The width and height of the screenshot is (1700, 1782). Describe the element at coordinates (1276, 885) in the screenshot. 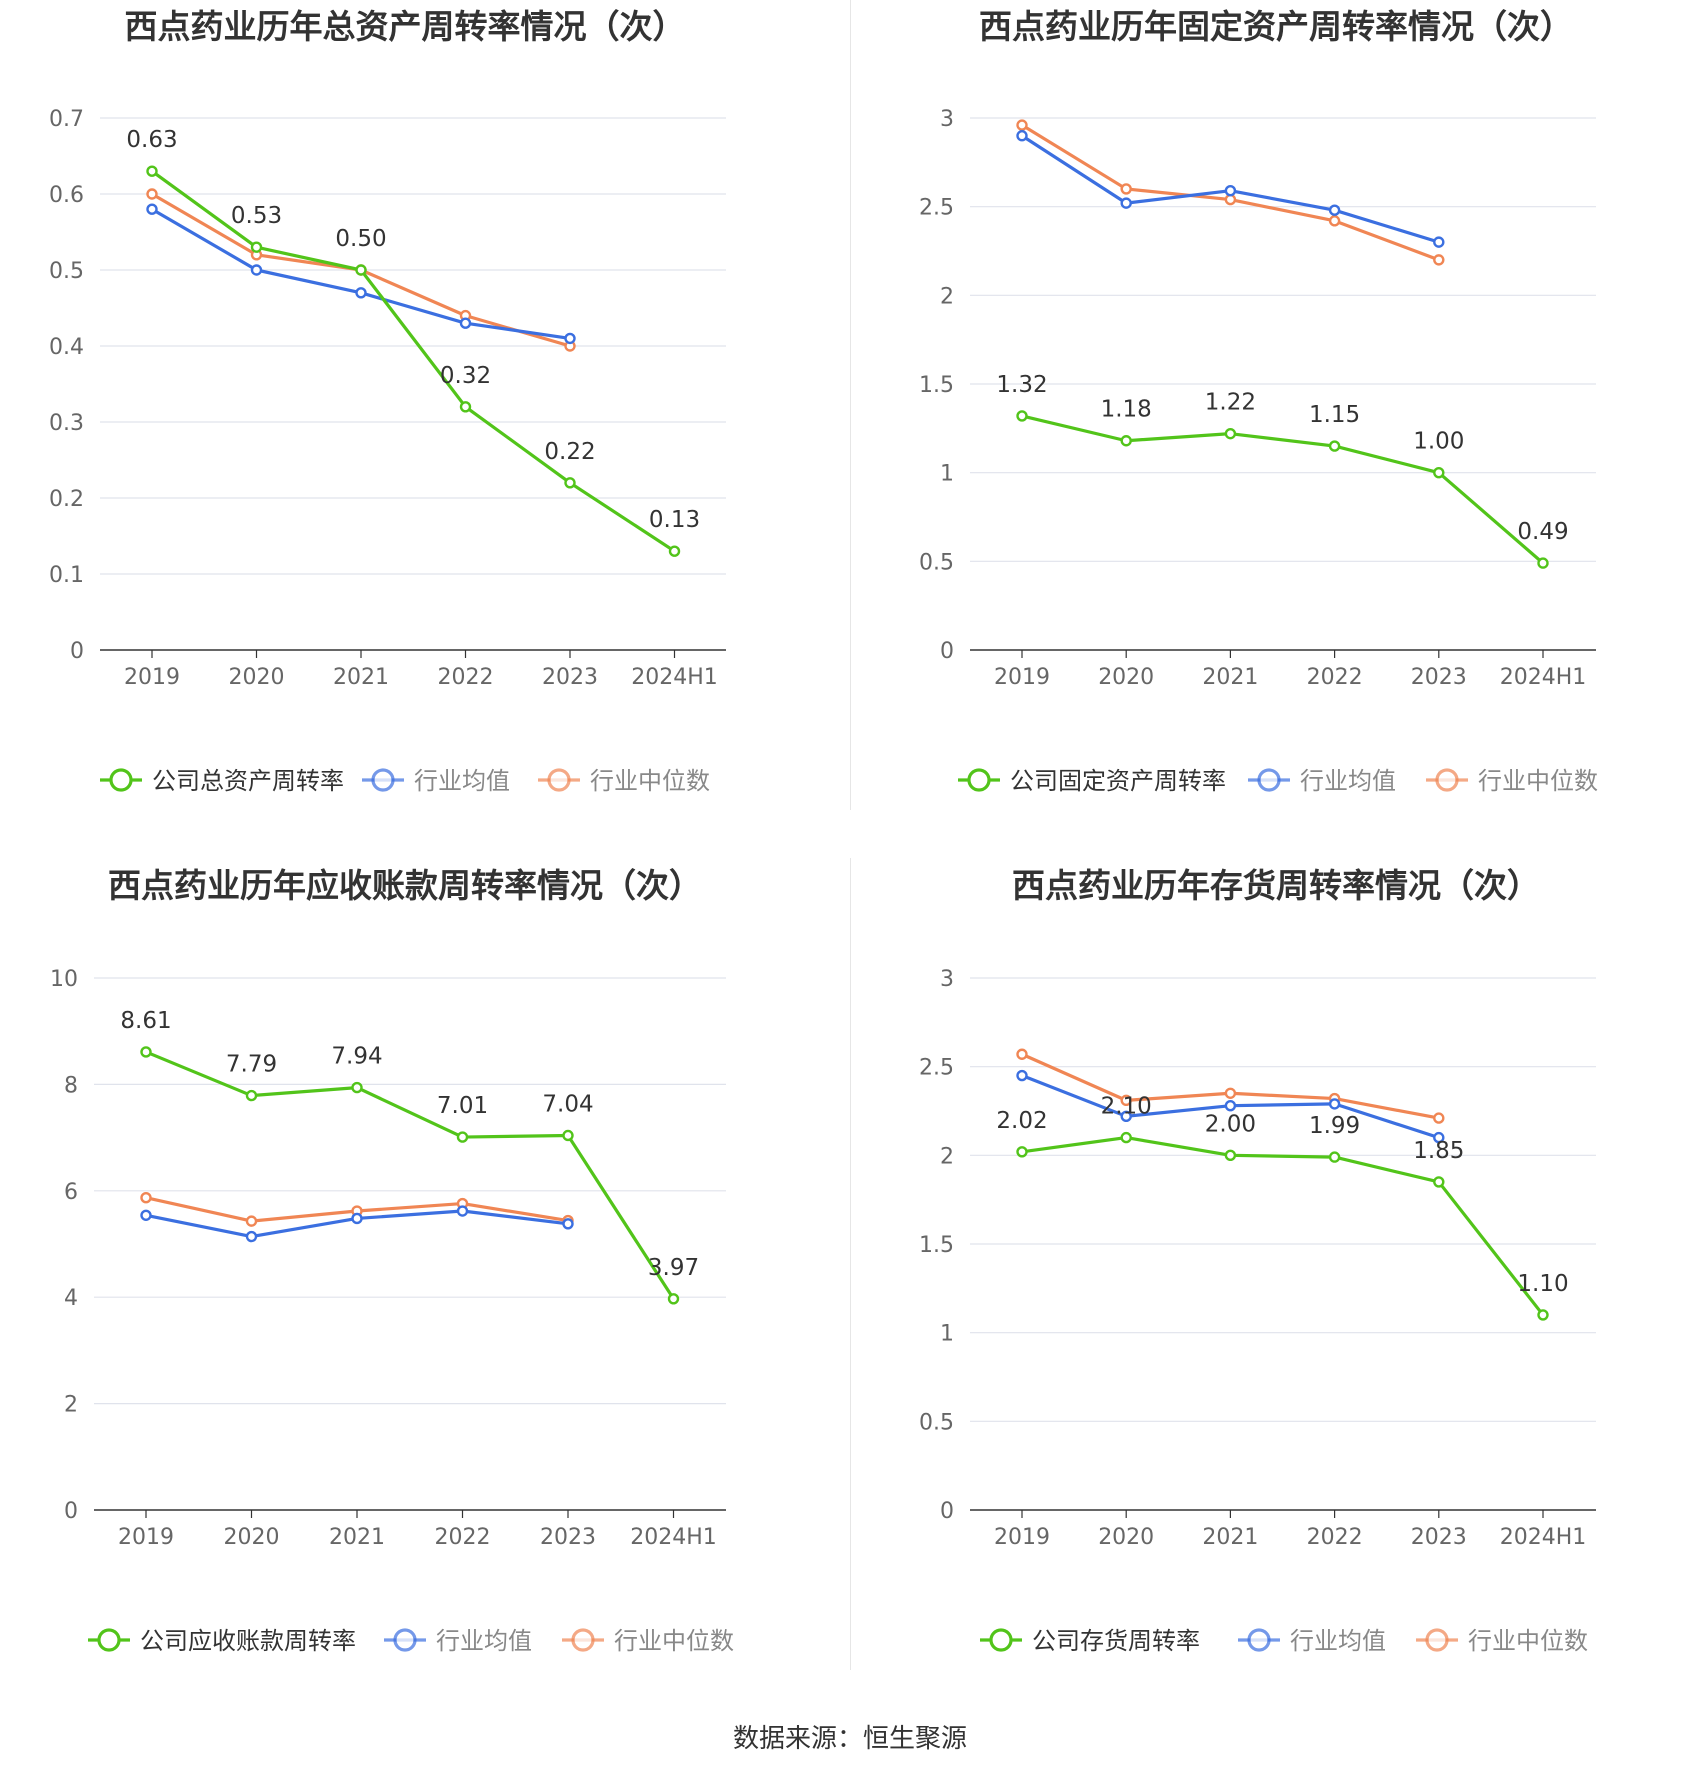

I see `chart-title: 西点药业历年存货周转率情况（次）` at that location.